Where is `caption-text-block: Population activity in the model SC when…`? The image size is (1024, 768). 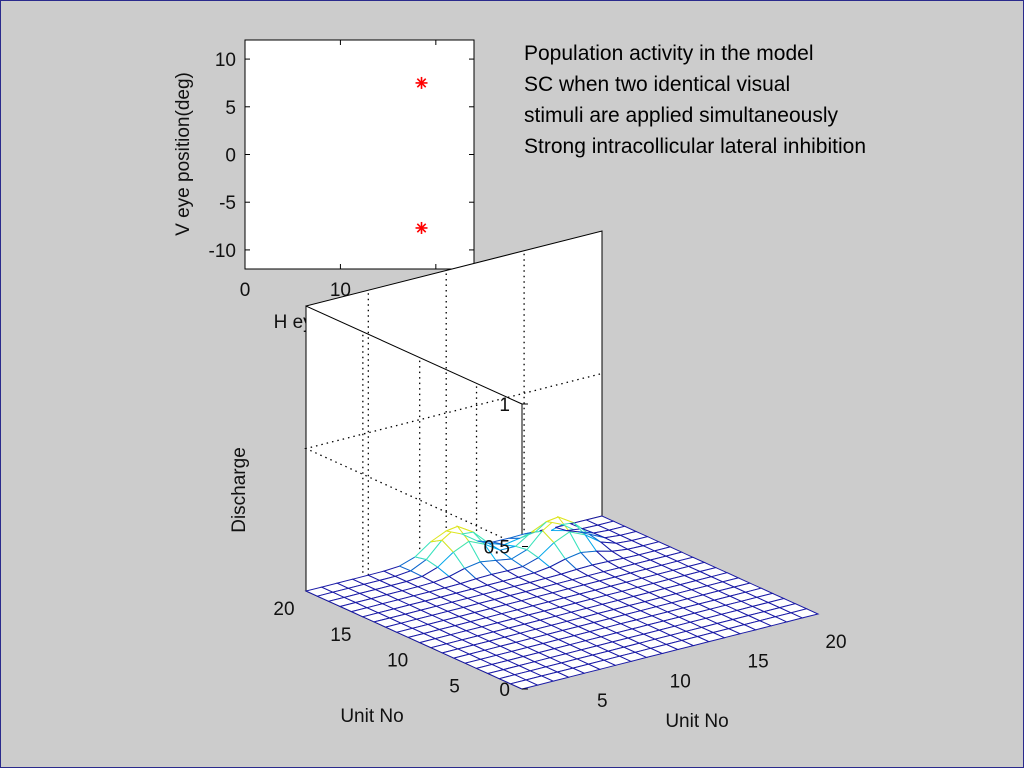
caption-text-block: Population activity in the model SC when… is located at coordinates (695, 100).